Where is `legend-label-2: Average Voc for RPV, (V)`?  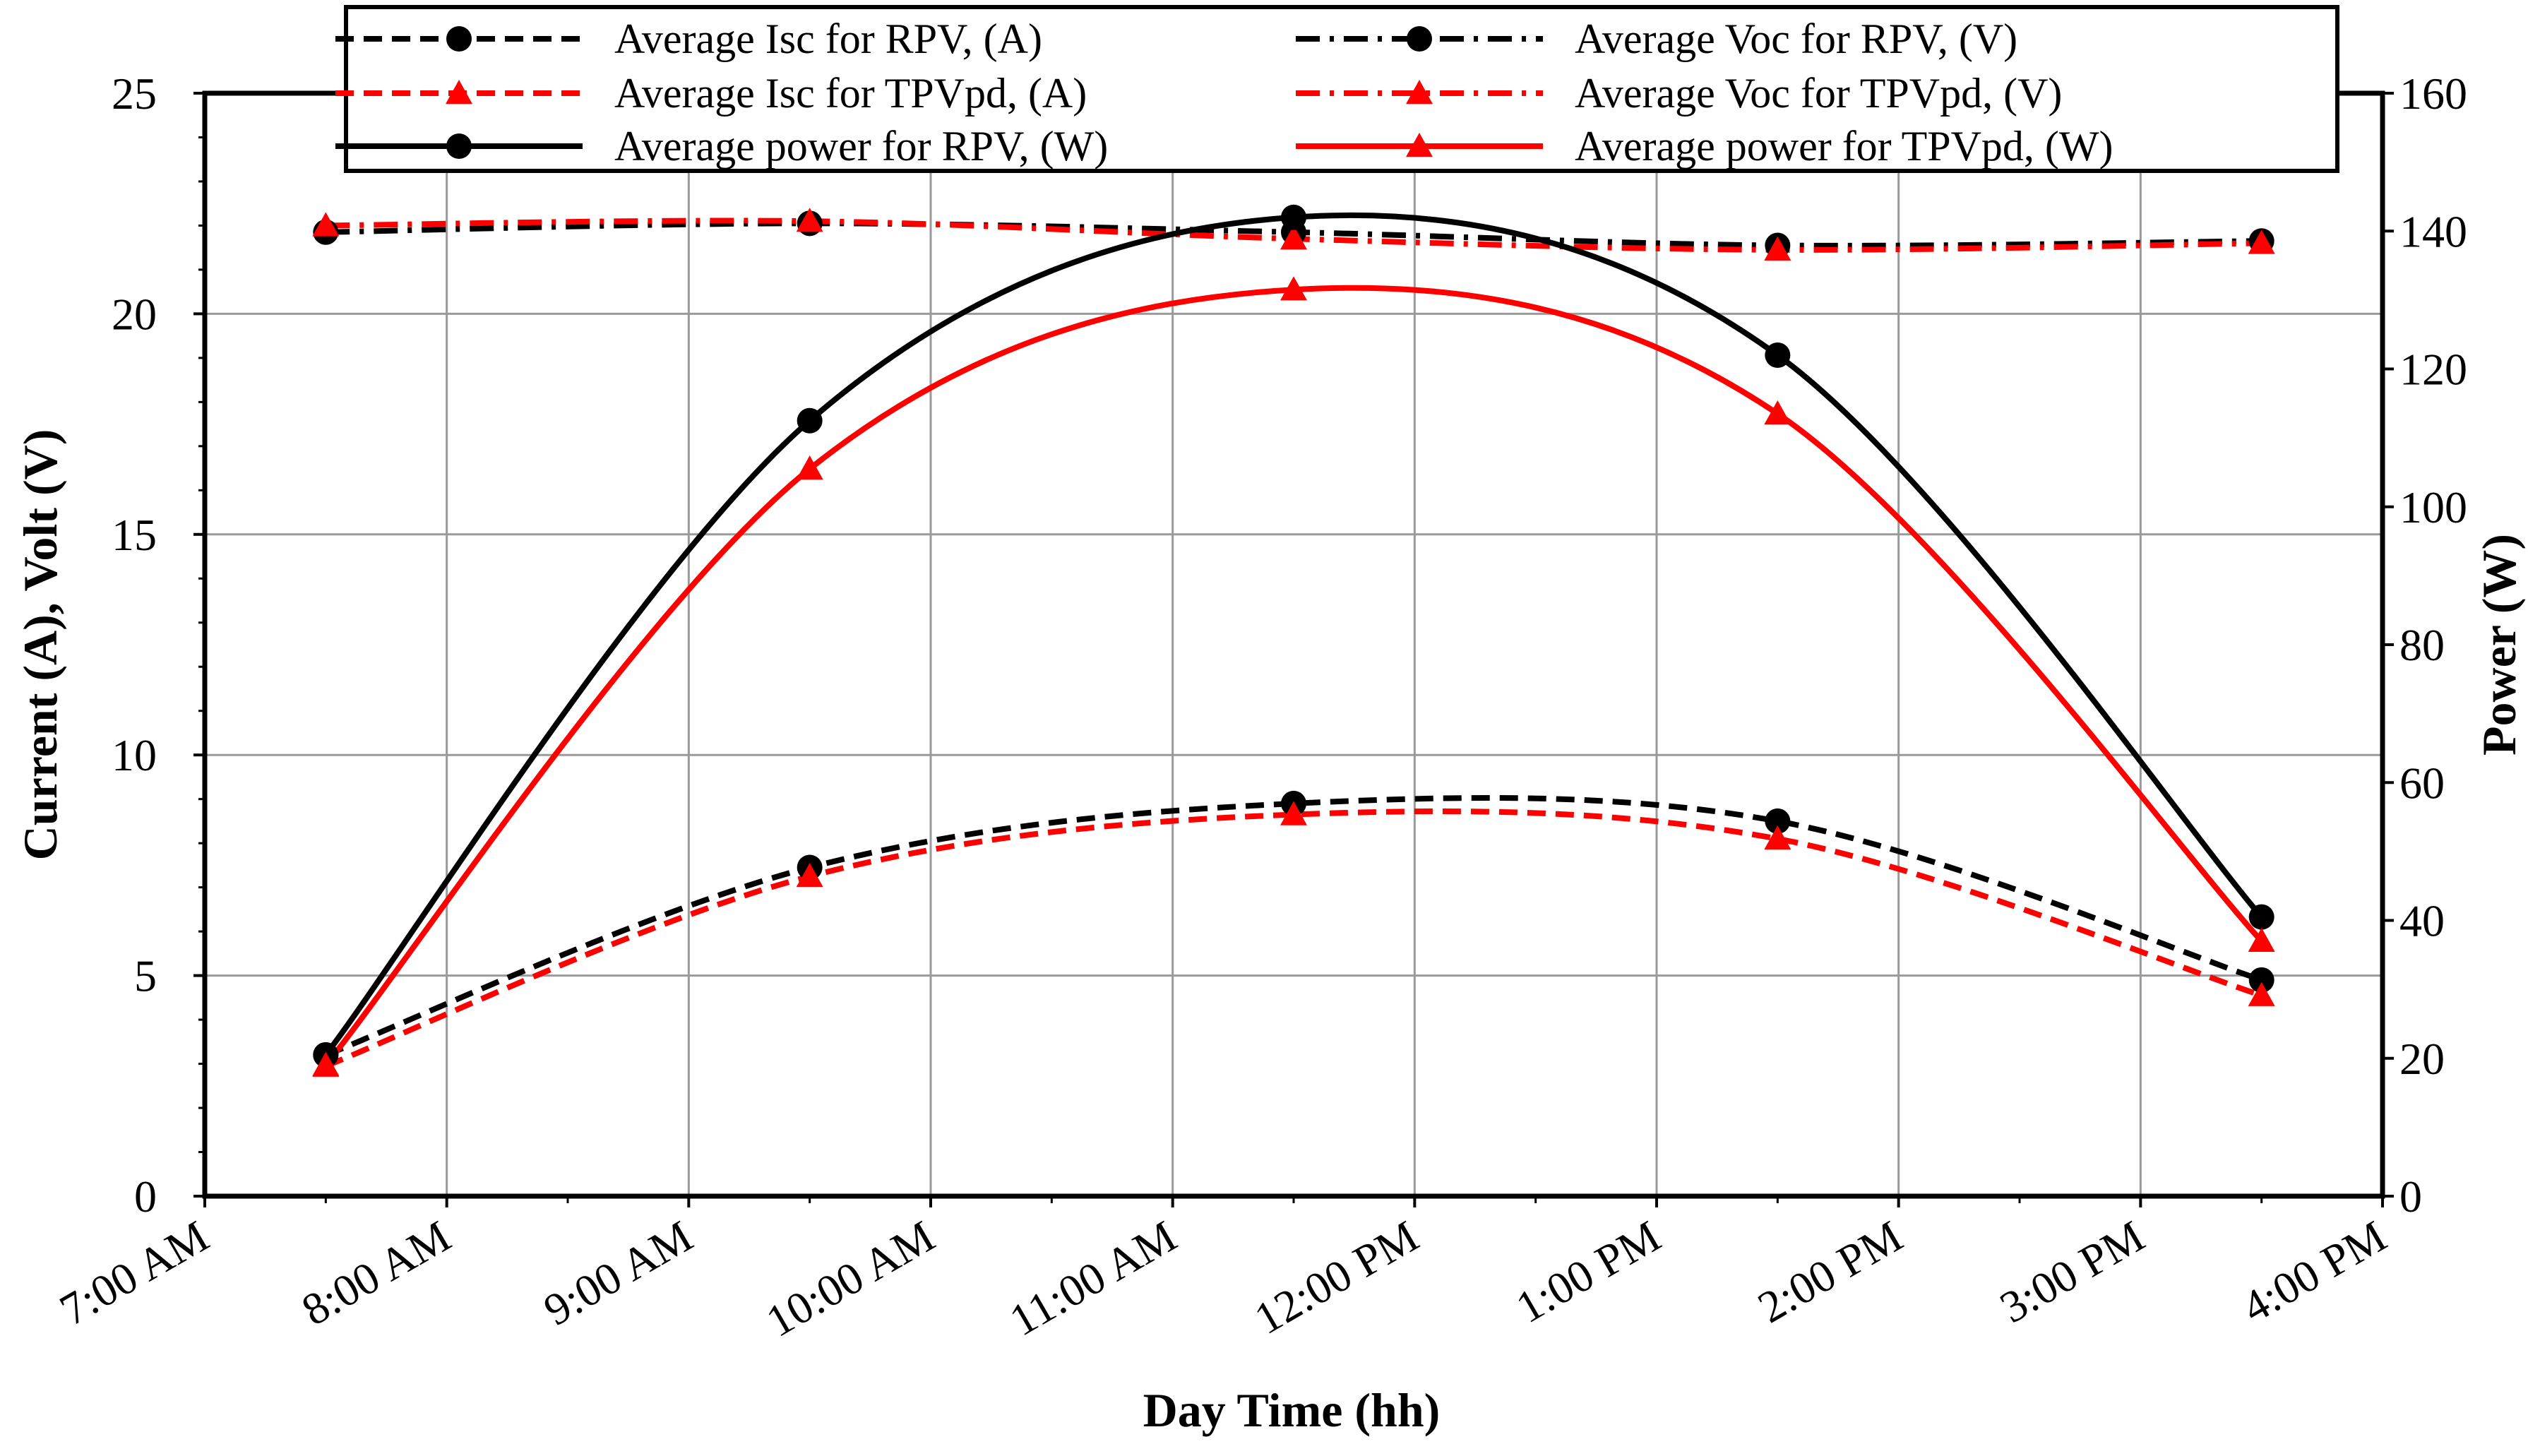 legend-label-2: Average Voc for RPV, (V) is located at coordinates (1796, 39).